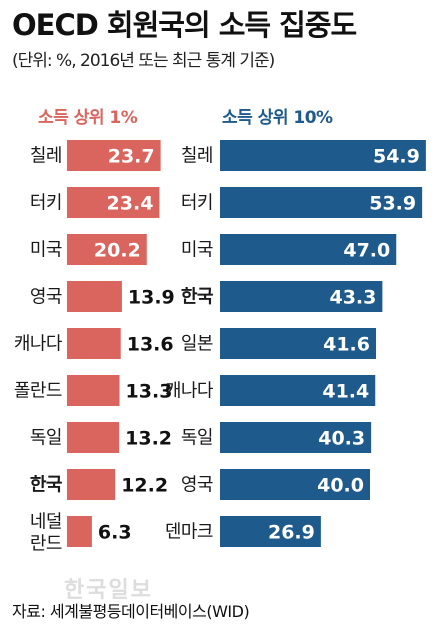 Image resolution: width=441 pixels, height=626 pixels. What do you see at coordinates (345, 392) in the screenshot?
I see `top10-value-label-5: 41.4` at bounding box center [345, 392].